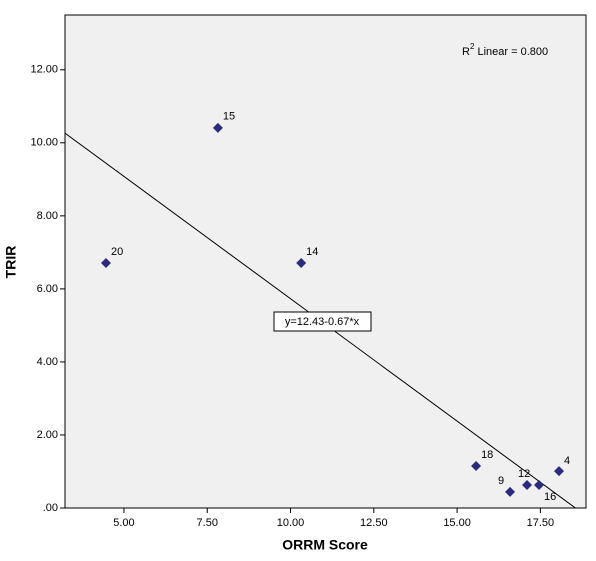 This screenshot has height=561, width=596. What do you see at coordinates (487, 455) in the screenshot?
I see `point-label: 18` at bounding box center [487, 455].